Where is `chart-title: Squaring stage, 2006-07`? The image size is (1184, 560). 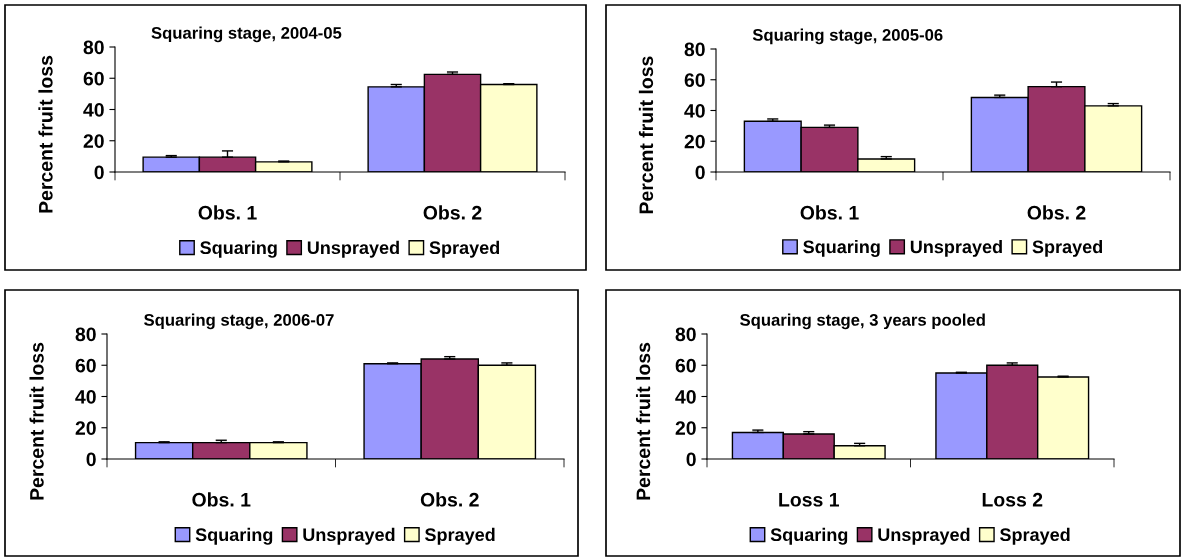 chart-title: Squaring stage, 2006-07 is located at coordinates (239, 321).